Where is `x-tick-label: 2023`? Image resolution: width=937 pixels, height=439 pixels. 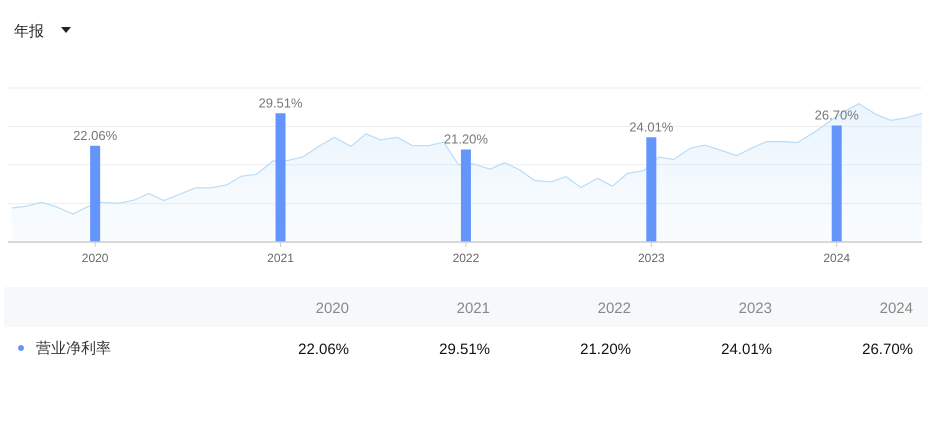 x-tick-label: 2023 is located at coordinates (651, 258).